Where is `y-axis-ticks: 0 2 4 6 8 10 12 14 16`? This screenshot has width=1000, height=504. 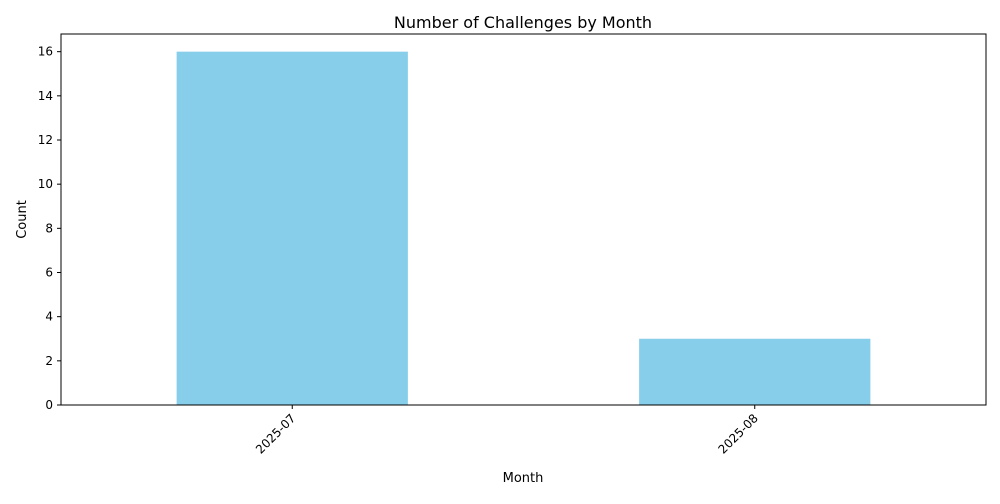
y-axis-ticks: 0 2 4 6 8 10 12 14 16 is located at coordinates (49, 228).